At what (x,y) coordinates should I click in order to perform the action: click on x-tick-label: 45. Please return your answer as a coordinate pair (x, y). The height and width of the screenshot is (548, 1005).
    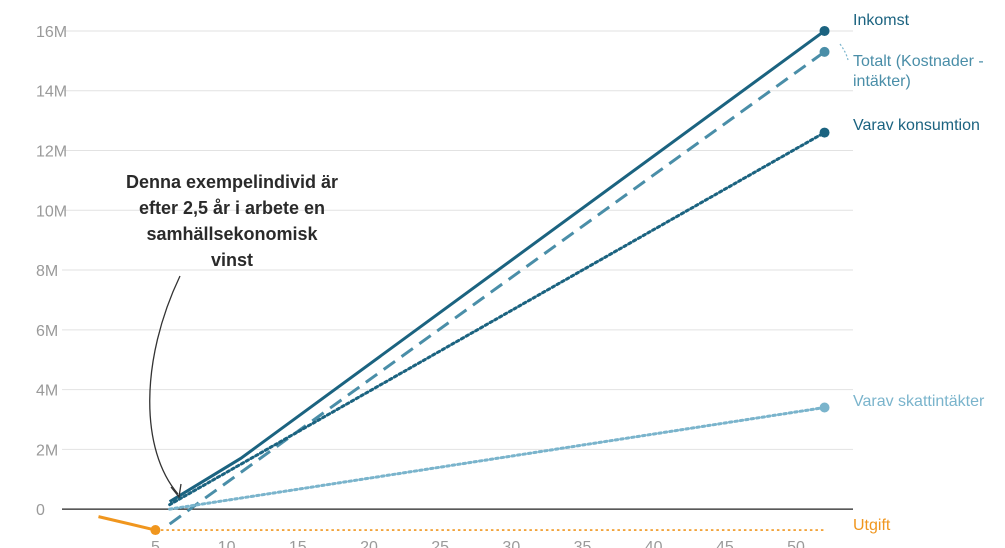
    Looking at the image, I should click on (725, 543).